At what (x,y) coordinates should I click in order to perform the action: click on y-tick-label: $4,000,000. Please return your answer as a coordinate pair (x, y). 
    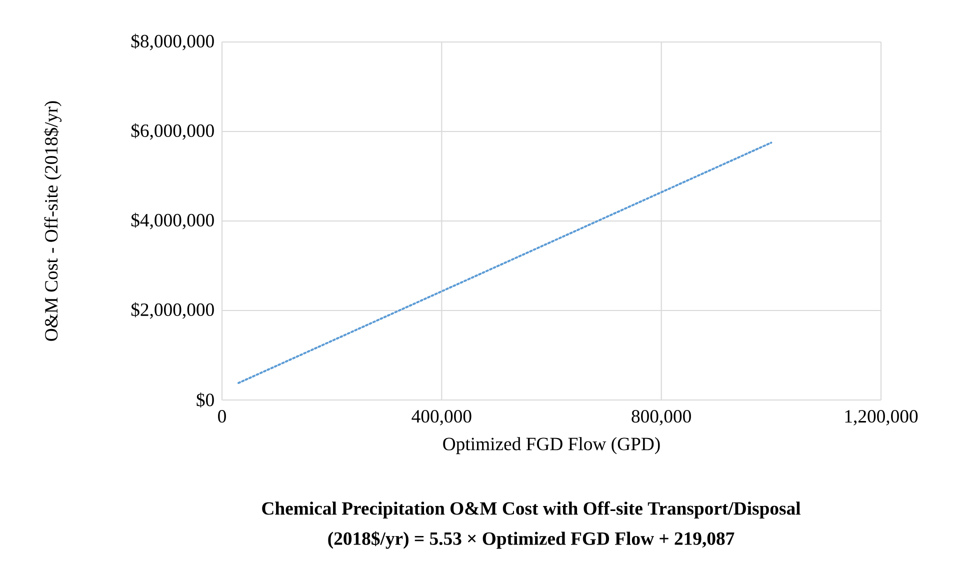
    Looking at the image, I should click on (172, 221).